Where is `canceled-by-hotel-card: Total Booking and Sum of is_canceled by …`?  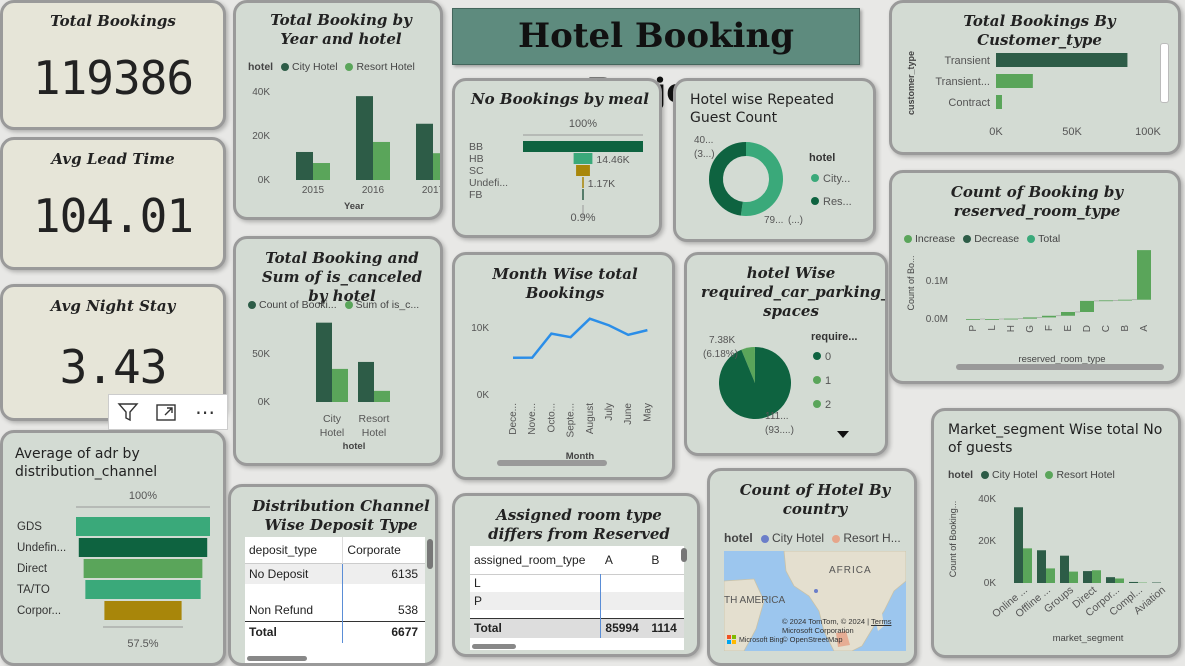
canceled-by-hotel-card: Total Booking and Sum of is_canceled by … is located at coordinates (338, 351).